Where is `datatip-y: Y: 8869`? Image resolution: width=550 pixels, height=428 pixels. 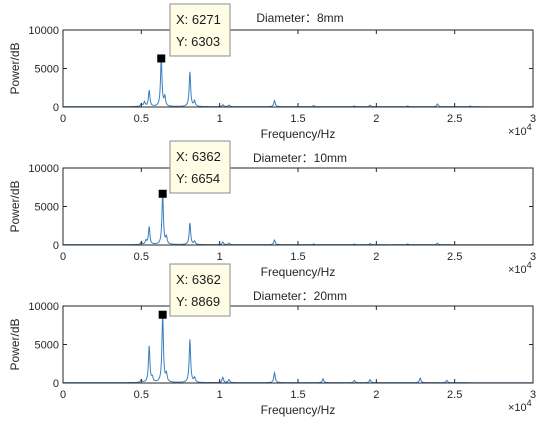 datatip-y: Y: 8869 is located at coordinates (198, 301).